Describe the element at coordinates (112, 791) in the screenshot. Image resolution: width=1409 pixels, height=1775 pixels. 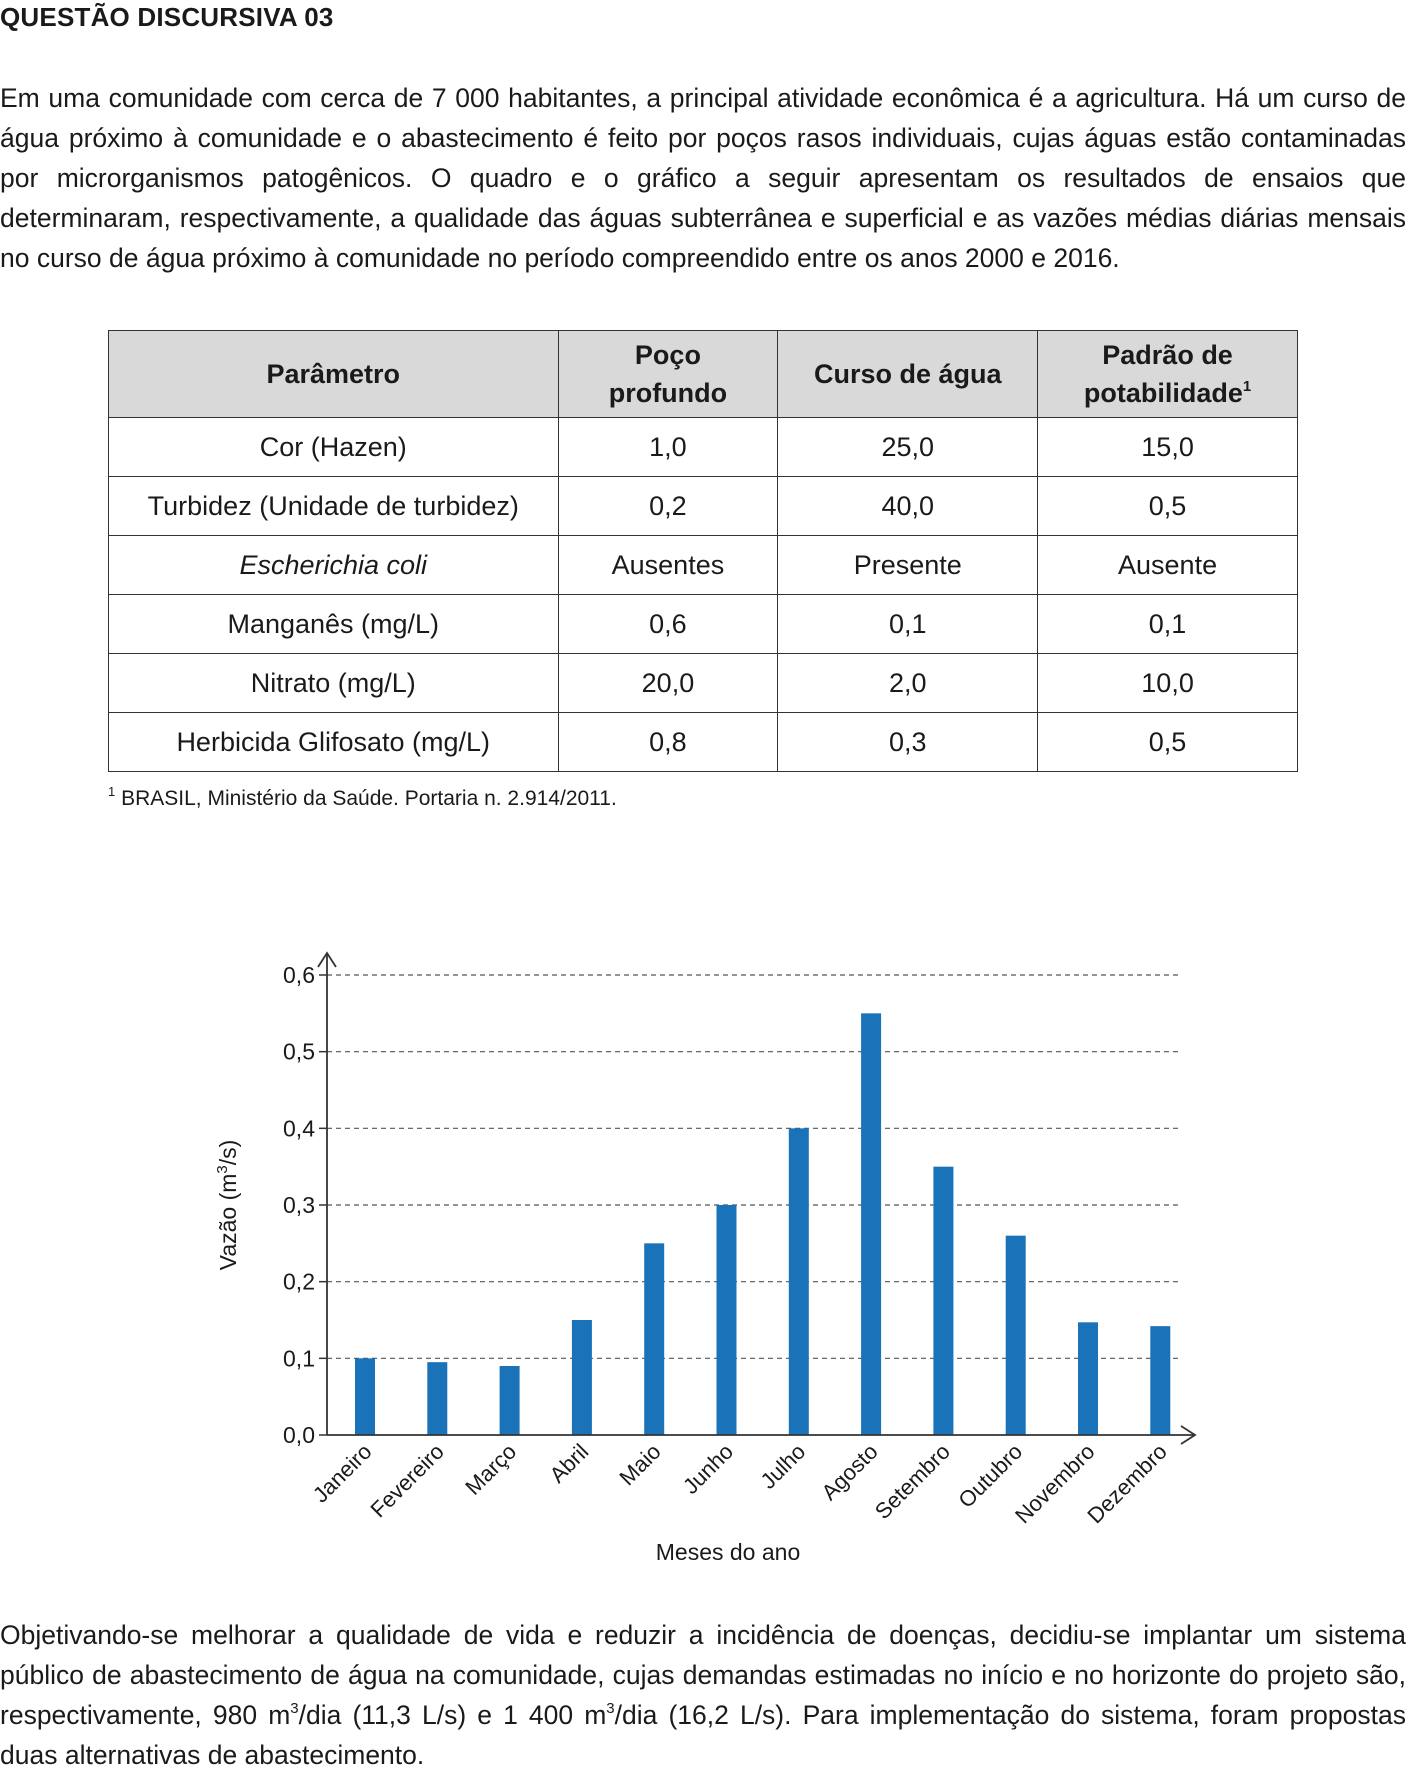
I see `footnote-mark: 1` at that location.